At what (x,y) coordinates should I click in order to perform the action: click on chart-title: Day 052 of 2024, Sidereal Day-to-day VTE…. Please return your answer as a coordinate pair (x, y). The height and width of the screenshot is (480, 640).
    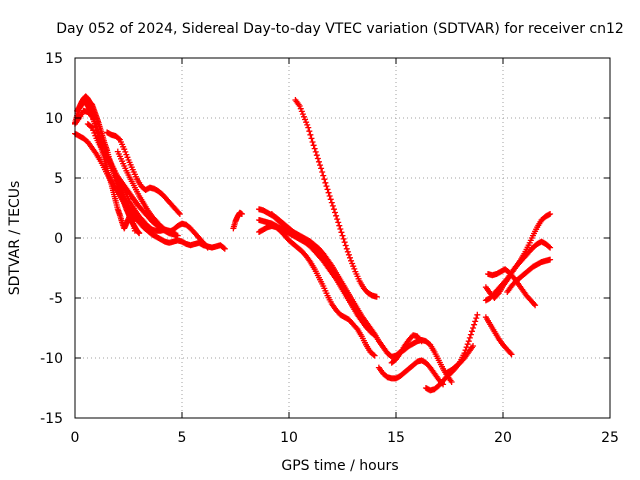
    Looking at the image, I should click on (340, 29).